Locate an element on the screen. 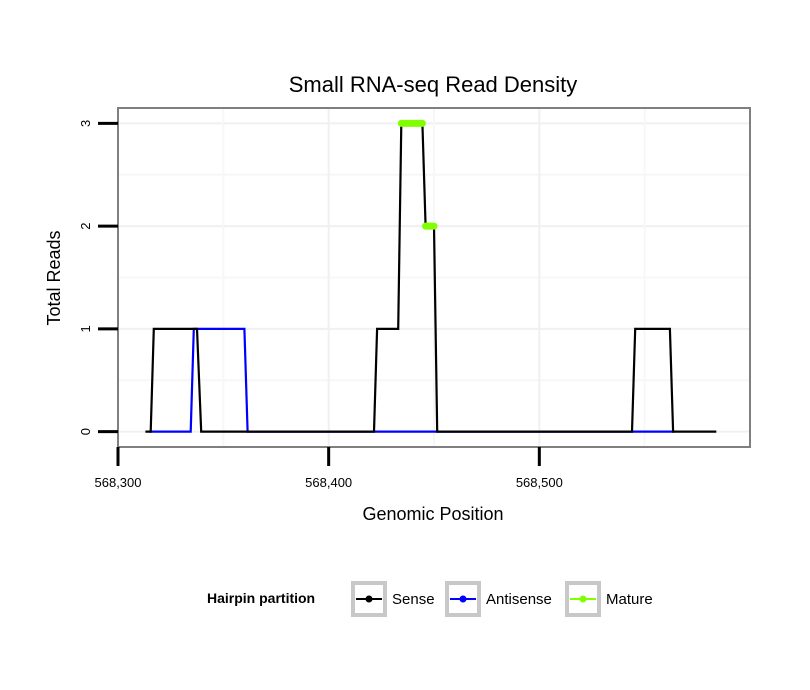 The image size is (810, 690). legend-title: Hairpin partition is located at coordinates (261, 598).